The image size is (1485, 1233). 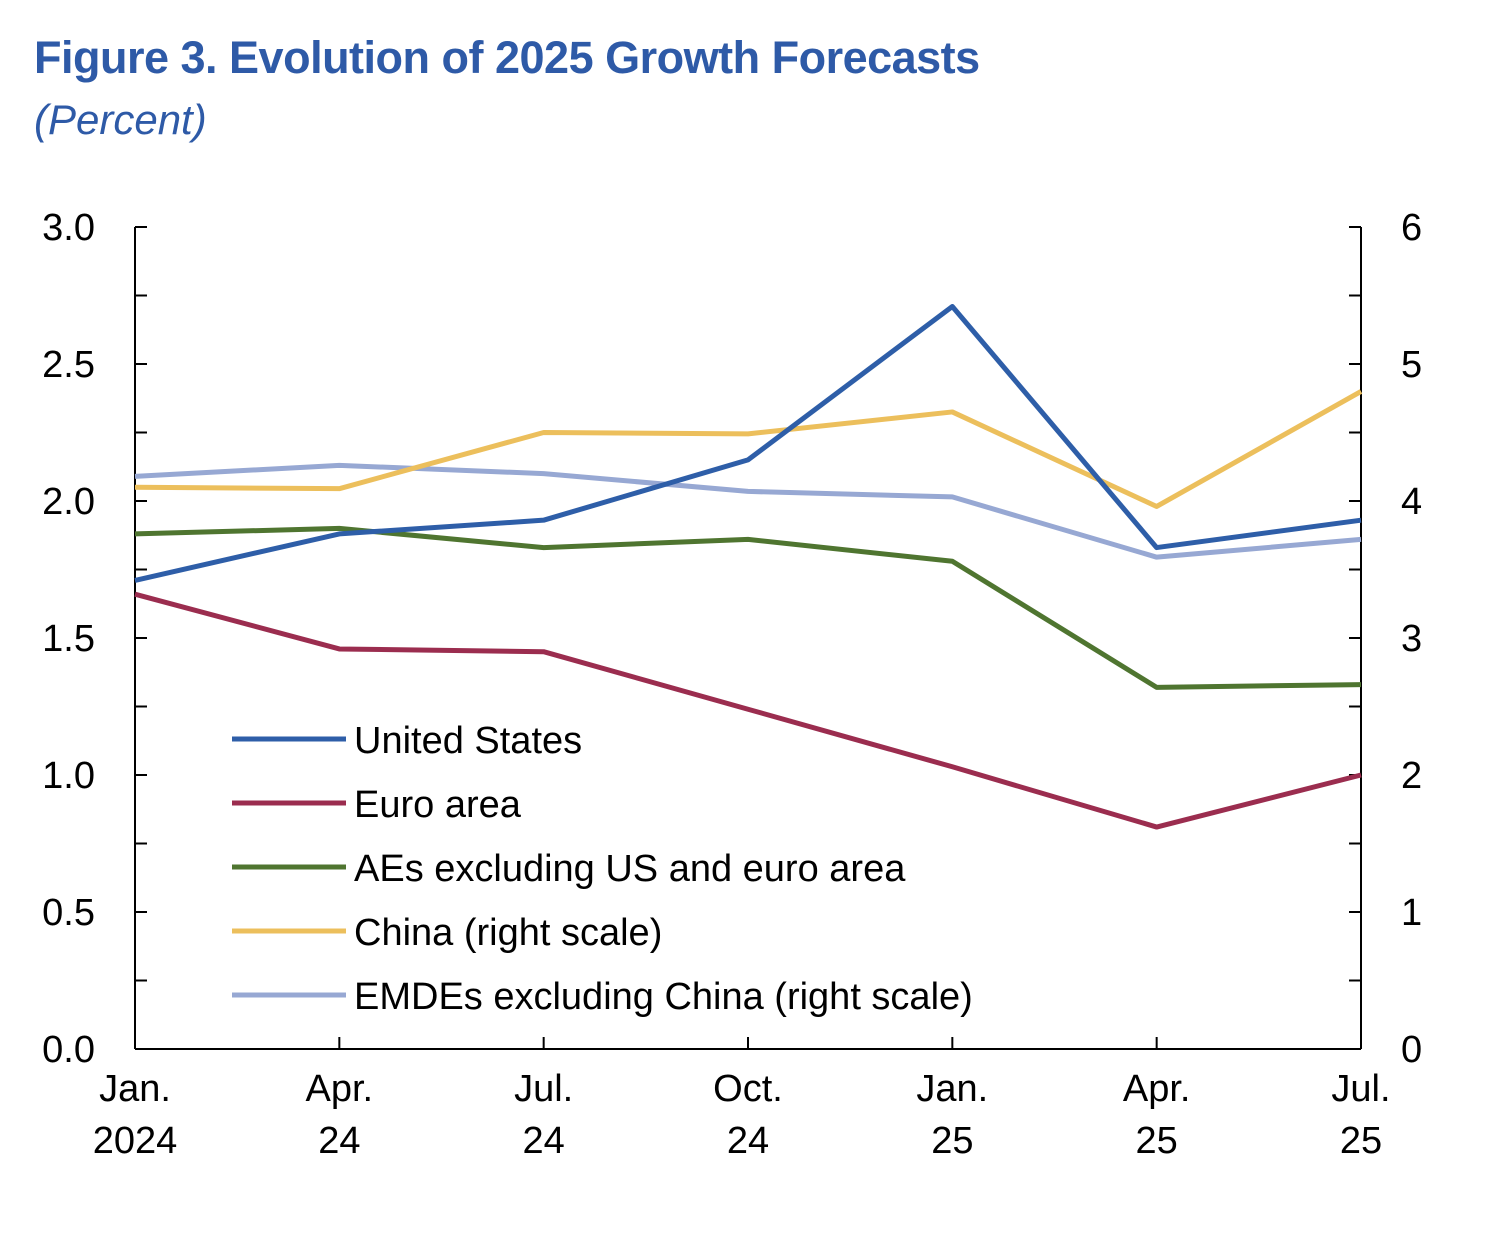 I want to click on left-tick-label: 2.0, so click(x=68, y=502).